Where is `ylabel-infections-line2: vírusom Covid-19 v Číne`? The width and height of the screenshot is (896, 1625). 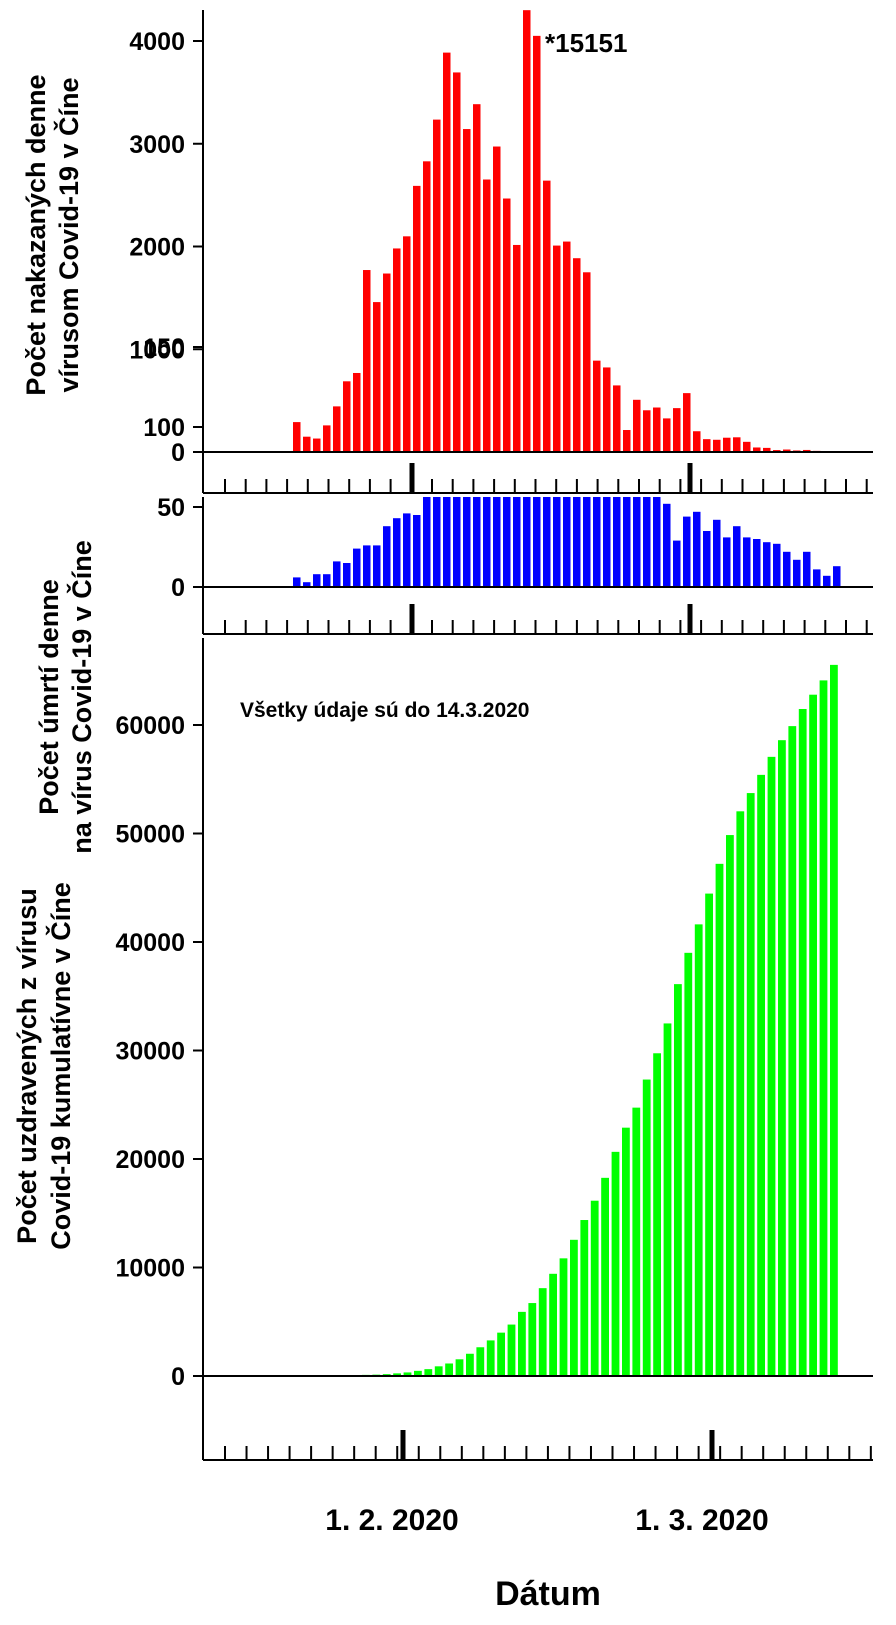
ylabel-infections-line2: vírusom Covid-19 v Číne is located at coordinates (68, 234).